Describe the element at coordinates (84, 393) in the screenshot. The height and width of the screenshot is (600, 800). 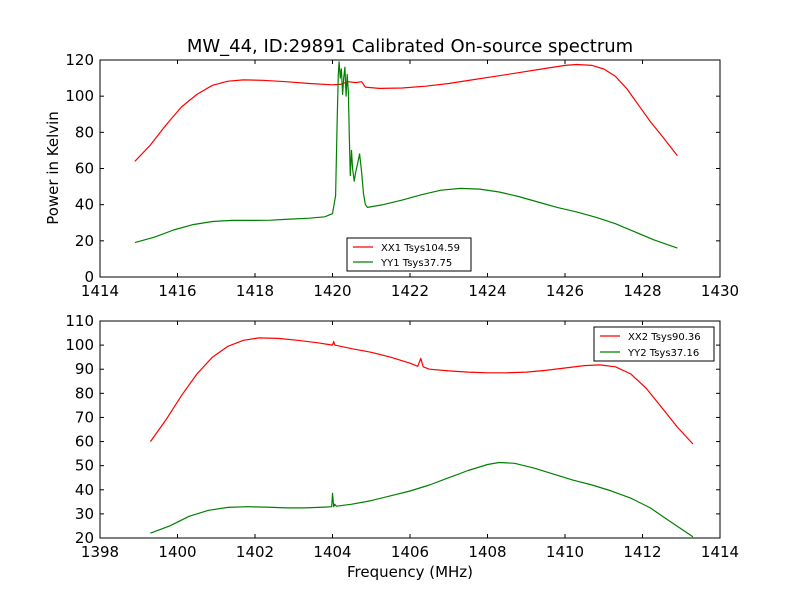
I see `y-tick-label-bottom-6: 80` at that location.